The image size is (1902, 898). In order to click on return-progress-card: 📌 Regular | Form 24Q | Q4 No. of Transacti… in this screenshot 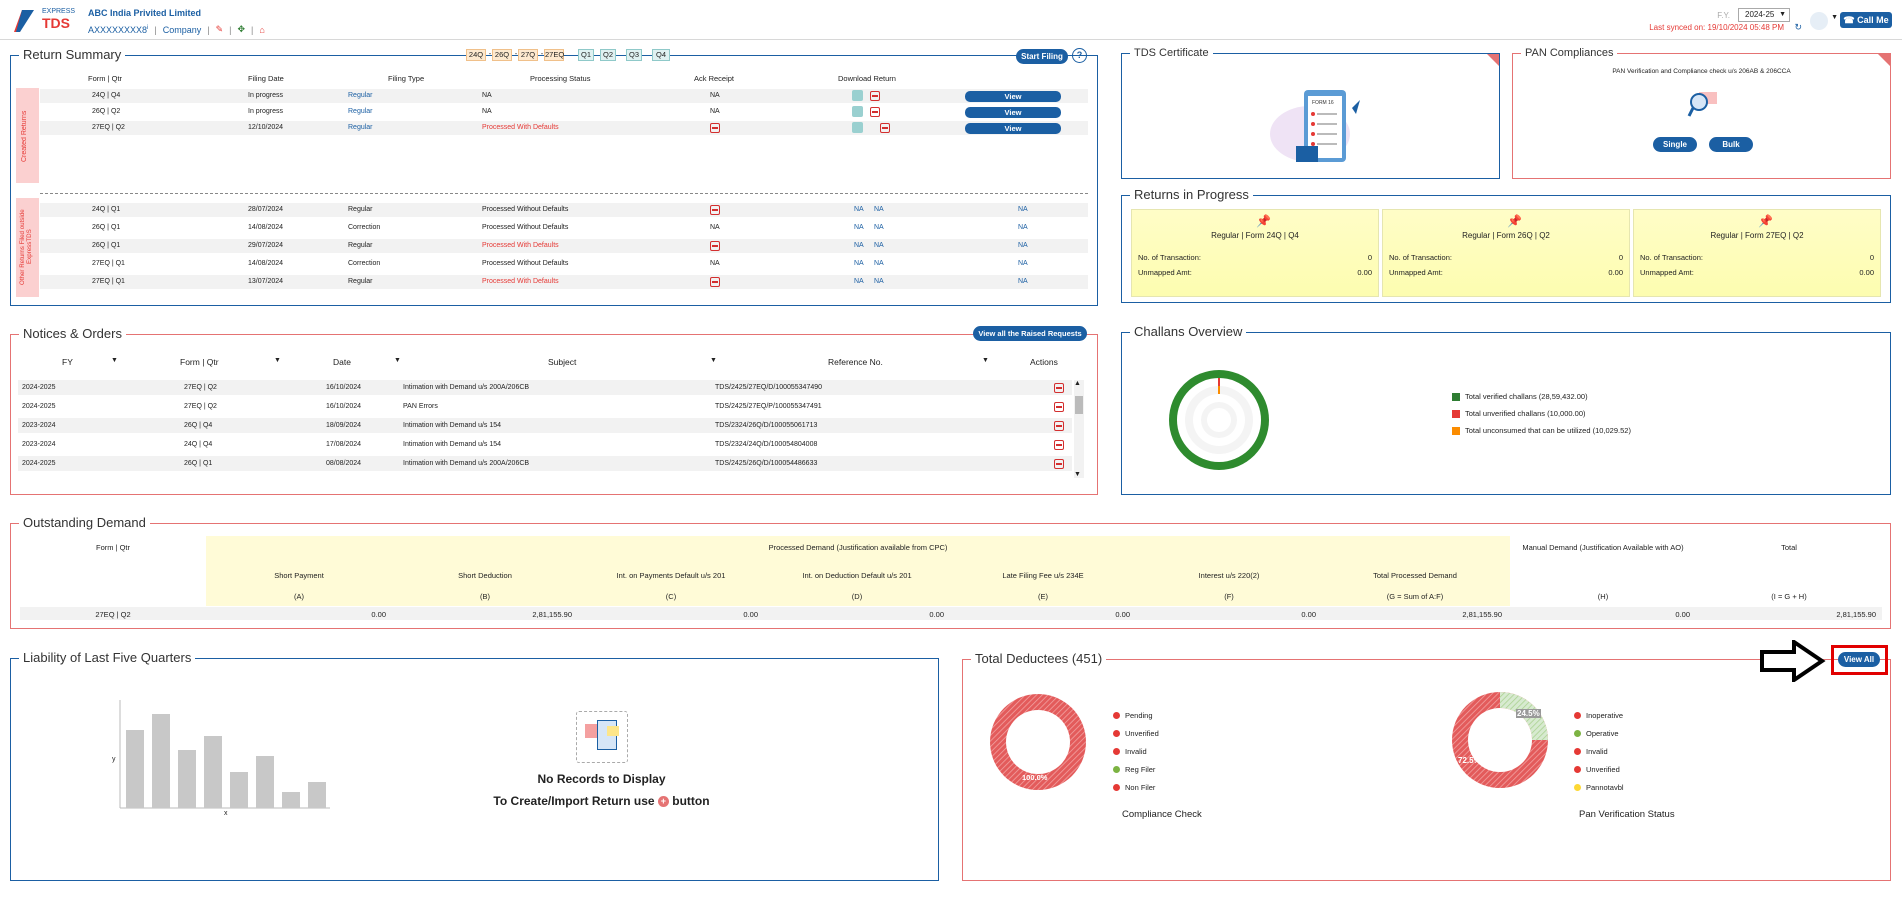, I will do `click(1255, 253)`.